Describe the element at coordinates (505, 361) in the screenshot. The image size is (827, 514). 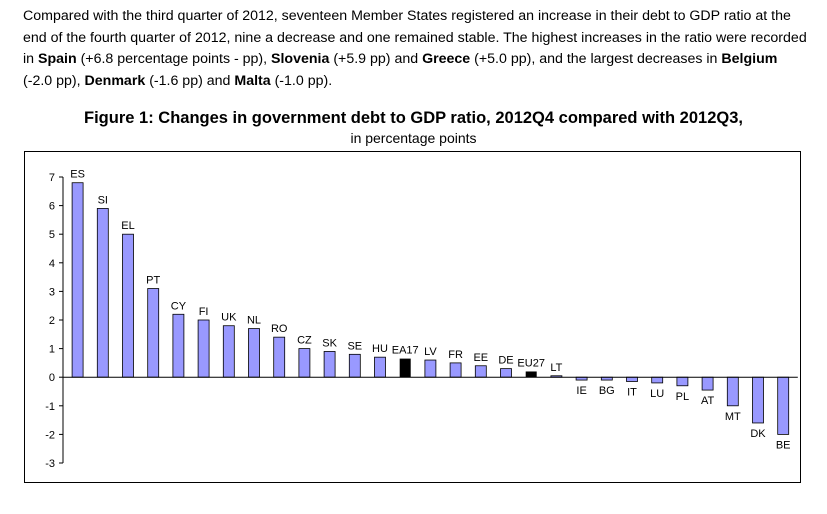
I see `category-label-de: DE` at that location.